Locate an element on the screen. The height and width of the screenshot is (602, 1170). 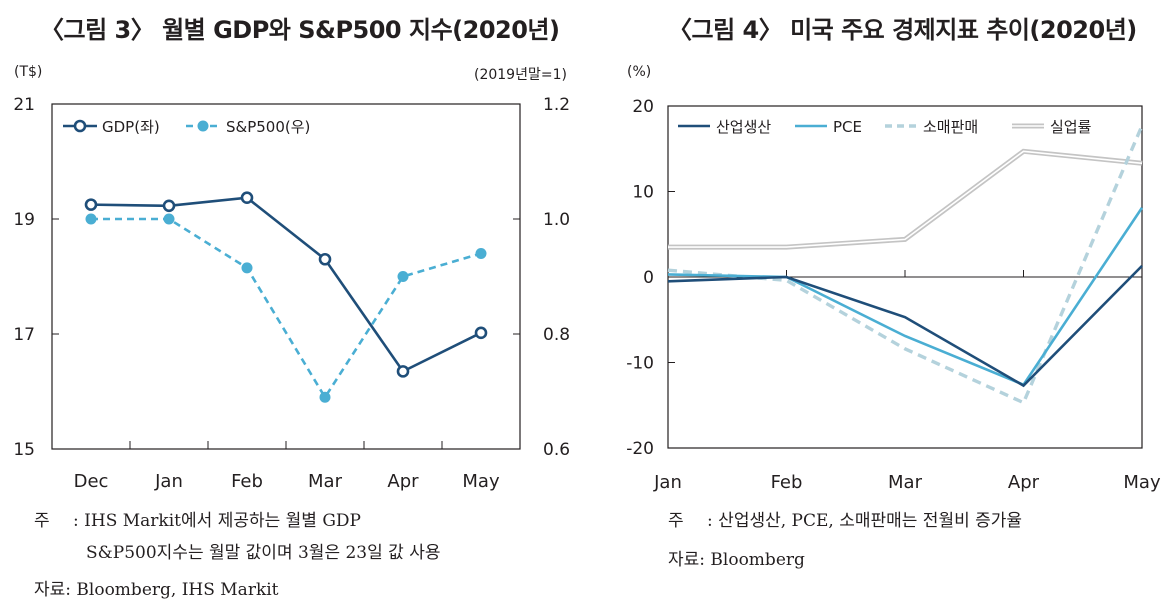
legend-marker-gdp is located at coordinates (80, 126).